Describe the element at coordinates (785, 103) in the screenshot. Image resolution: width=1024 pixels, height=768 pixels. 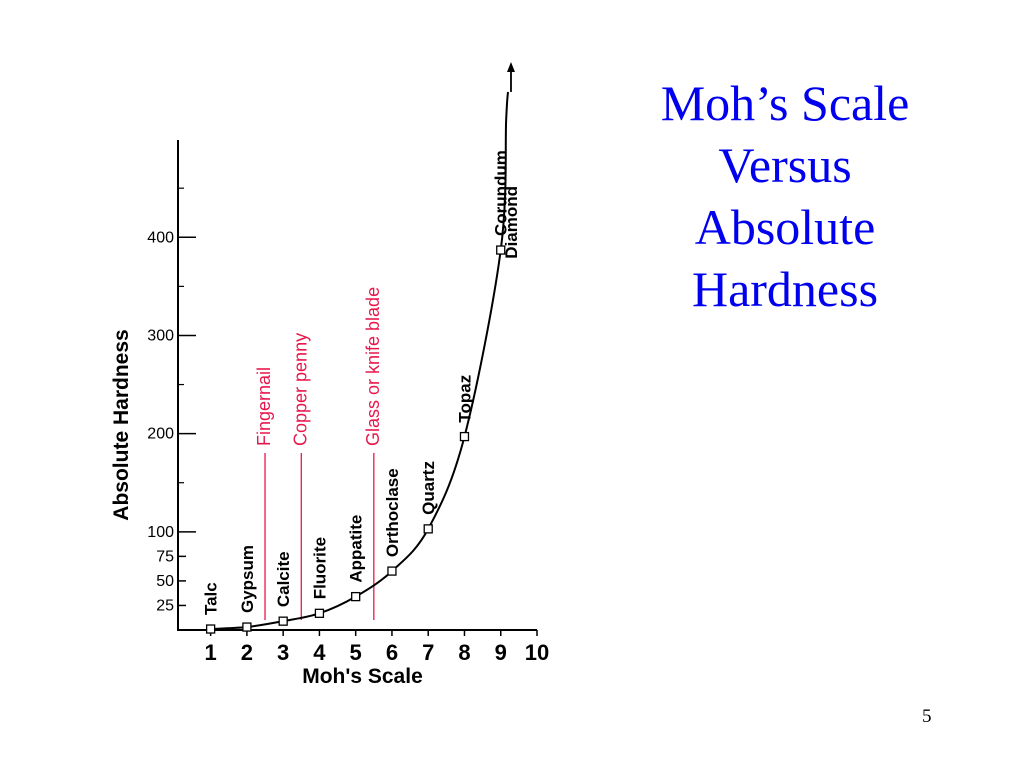
I see `title-line-1: Moh’s Scale` at that location.